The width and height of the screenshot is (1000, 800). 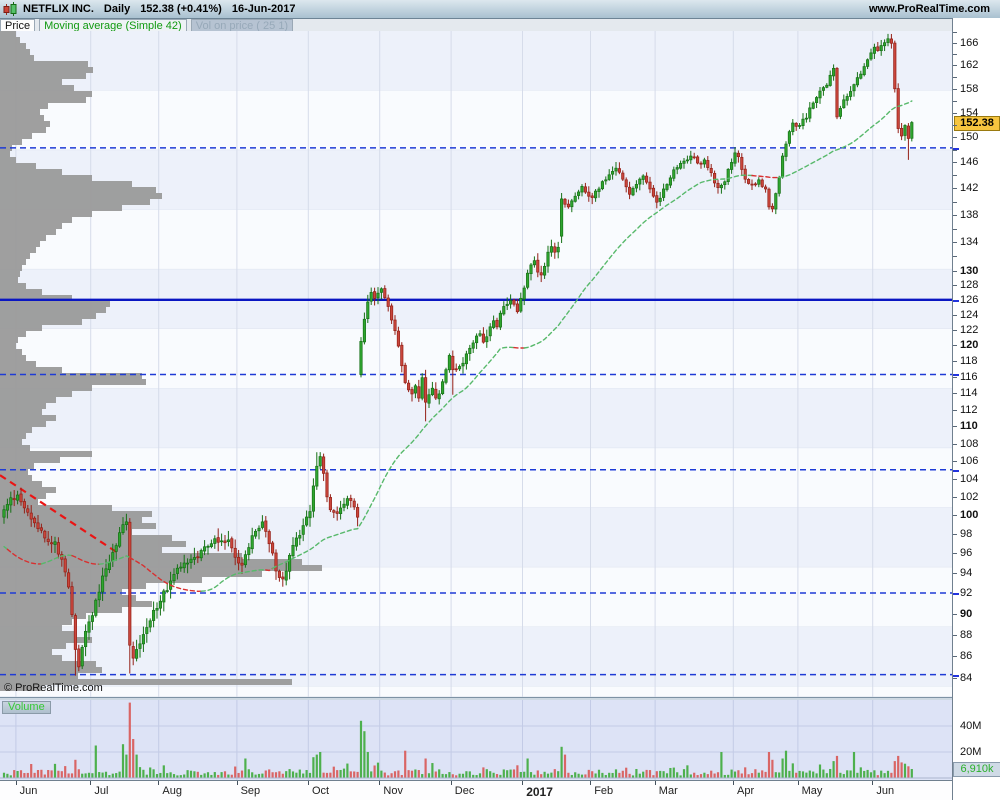 I want to click on price-tick-label: 114, so click(x=969, y=393).